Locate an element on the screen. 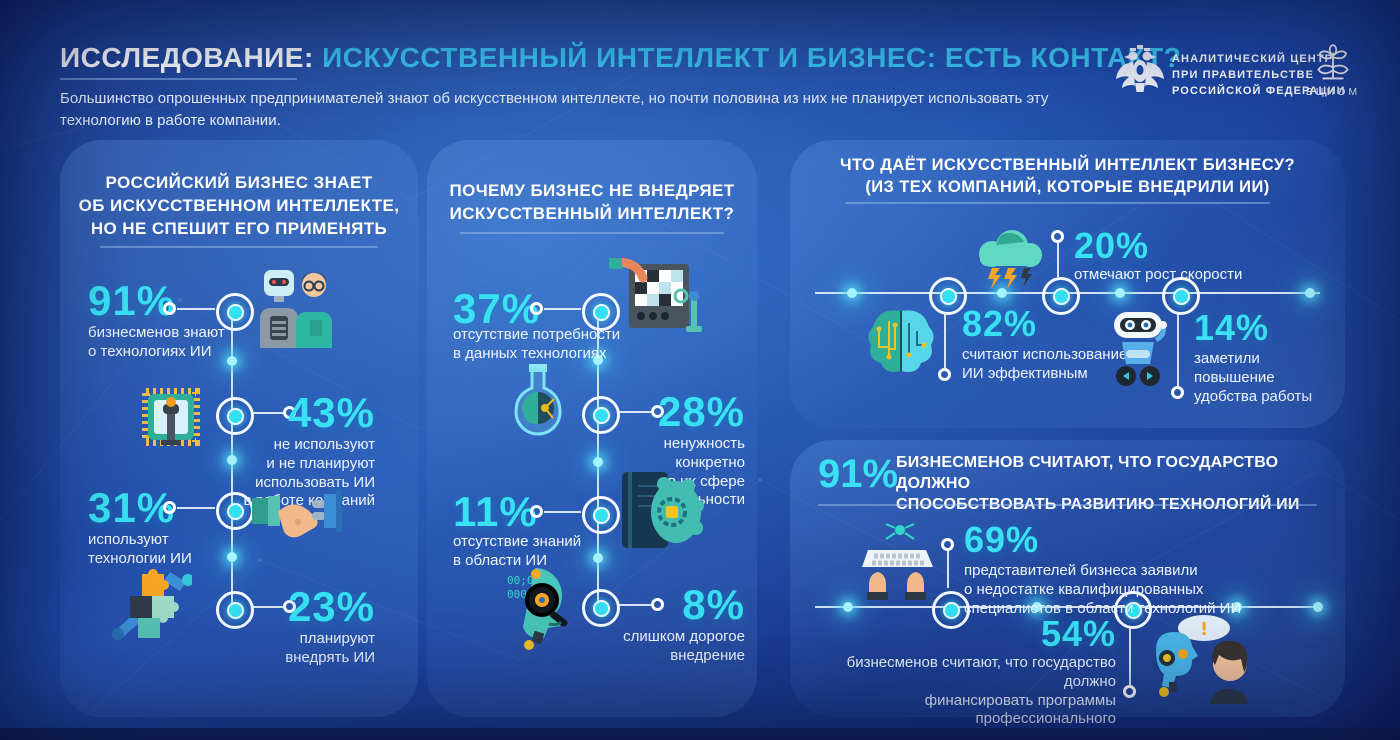 The height and width of the screenshot is (740, 1400). stat-value: 31% is located at coordinates (132, 507).